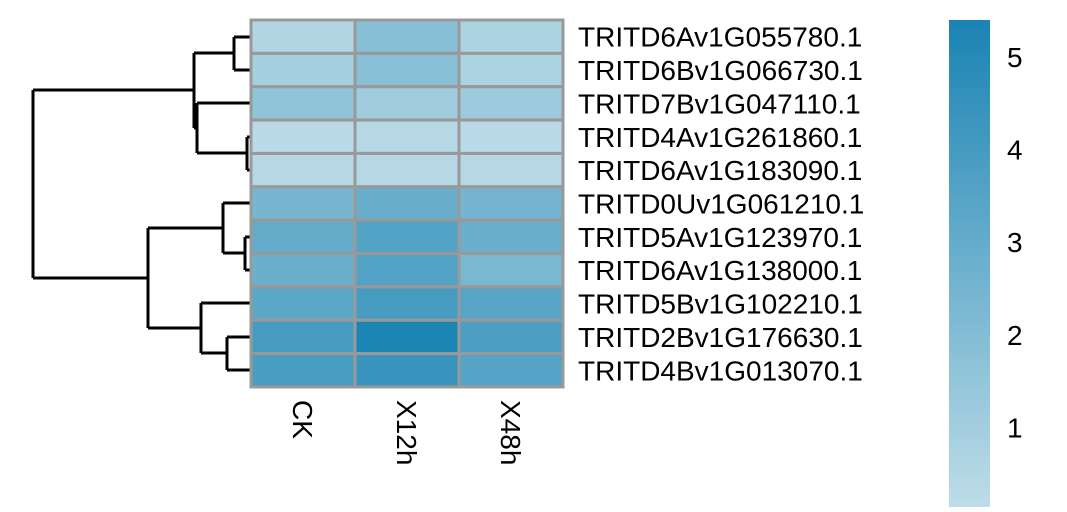 The width and height of the screenshot is (1067, 512). Describe the element at coordinates (720, 304) in the screenshot. I see `row-label: TRITD5Bv1G102210.1` at that location.